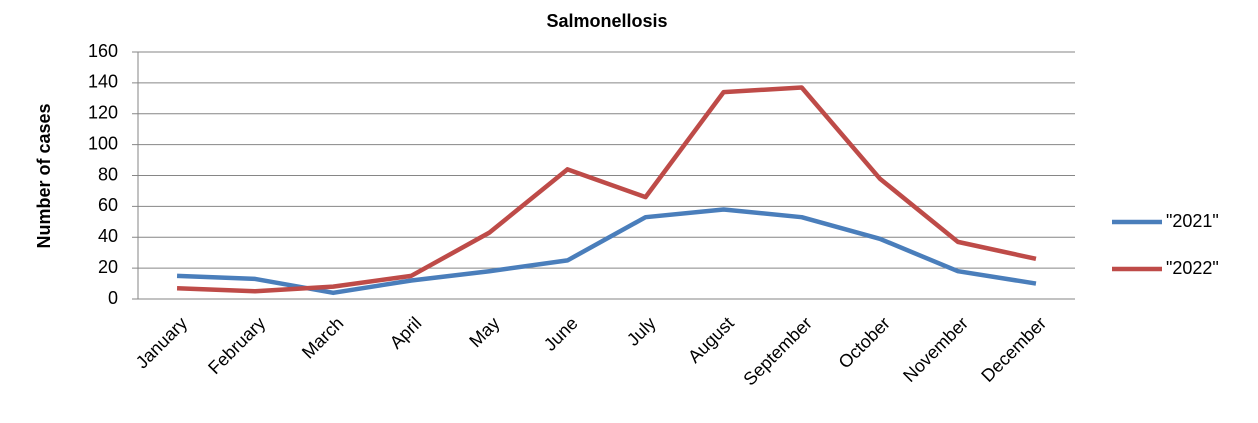 The width and height of the screenshot is (1258, 423). Describe the element at coordinates (406, 333) in the screenshot. I see `x-tick-label: April` at that location.